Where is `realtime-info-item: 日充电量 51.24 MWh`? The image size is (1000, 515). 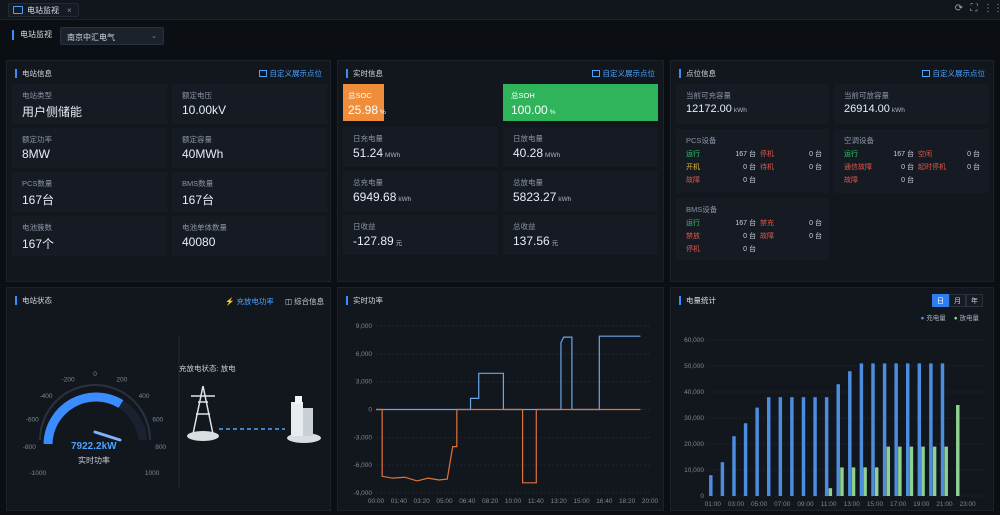
realtime-info-item: 日充电量 51.24 MWh is located at coordinates (420, 147).